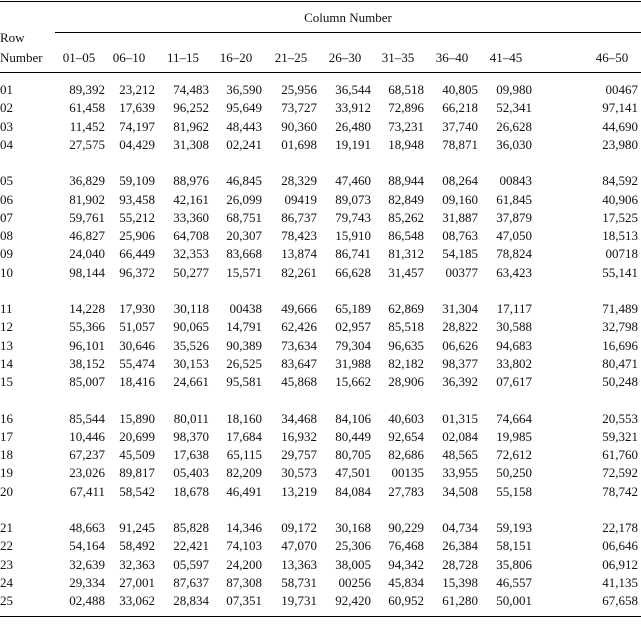  I want to click on column-header: 41–45, so click(506, 57).